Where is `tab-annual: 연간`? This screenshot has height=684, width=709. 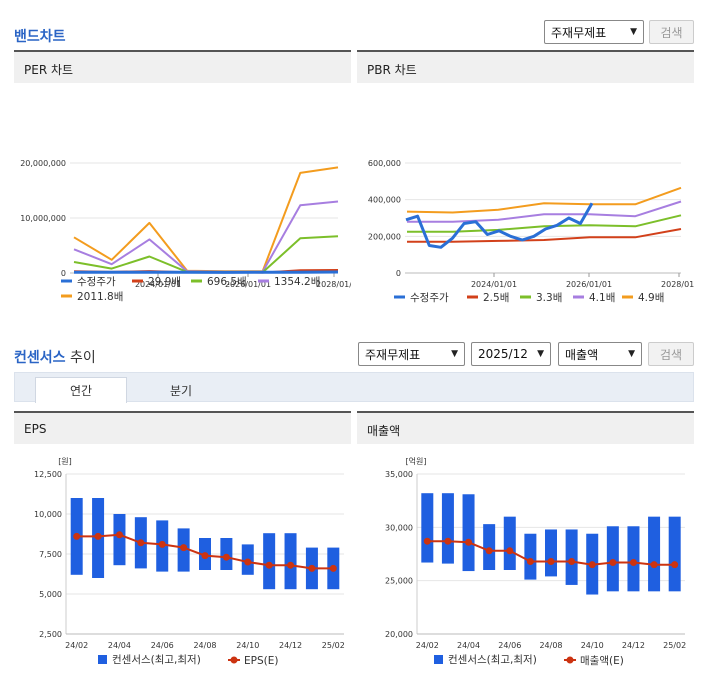 tab-annual: 연간 is located at coordinates (81, 390).